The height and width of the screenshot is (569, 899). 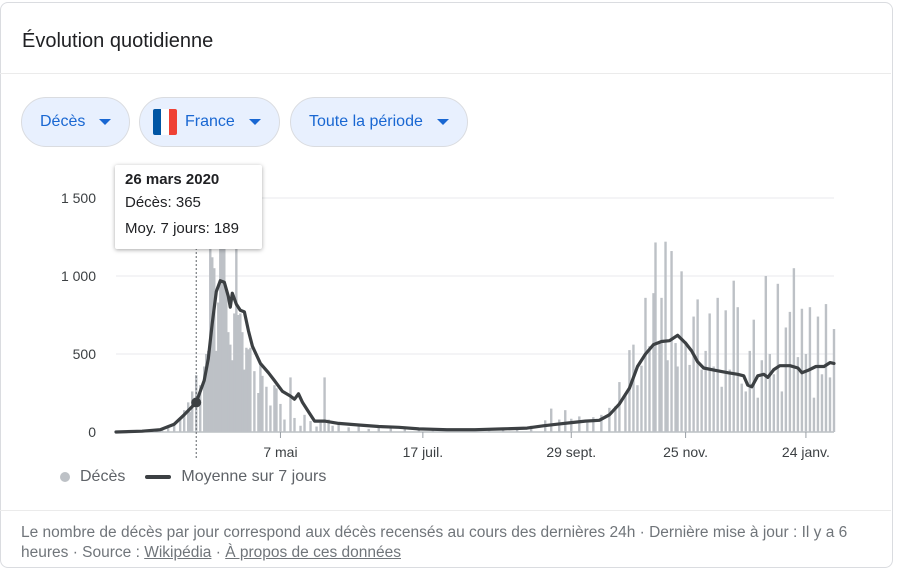 What do you see at coordinates (313, 552) in the screenshot?
I see `about-data-link: À propos de ces données` at bounding box center [313, 552].